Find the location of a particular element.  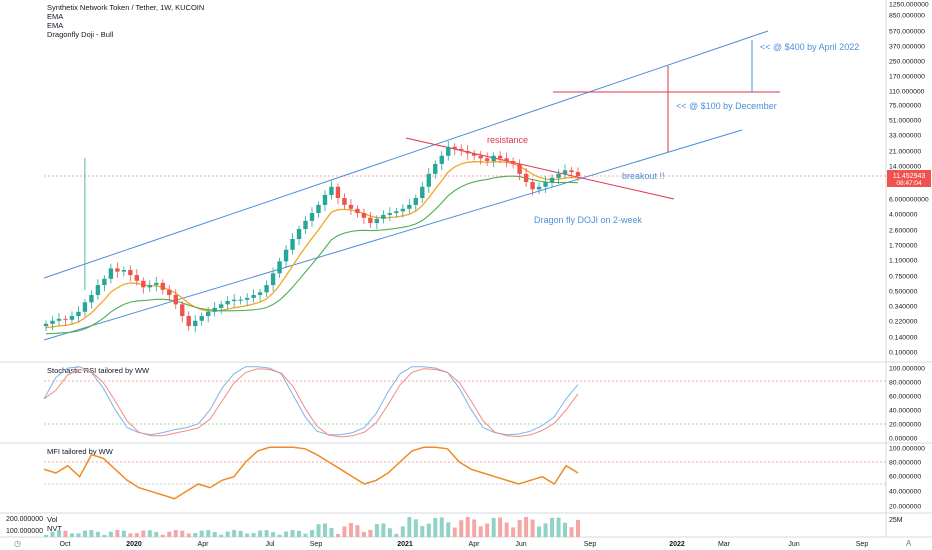

timezone-icon: ◷ is located at coordinates (17, 543).